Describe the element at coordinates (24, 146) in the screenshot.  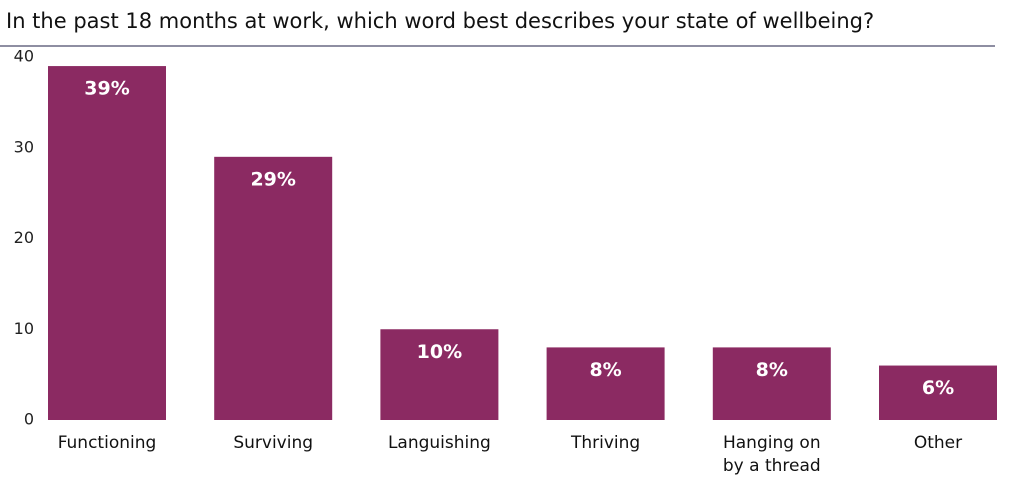
I see `y-tick-label: 30` at that location.